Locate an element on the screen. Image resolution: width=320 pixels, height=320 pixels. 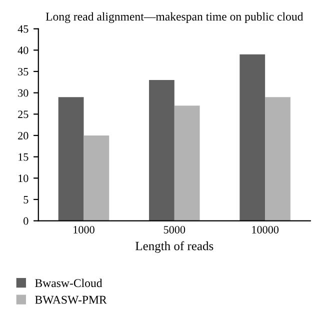
x-tick-label: 5000 is located at coordinates (175, 230).